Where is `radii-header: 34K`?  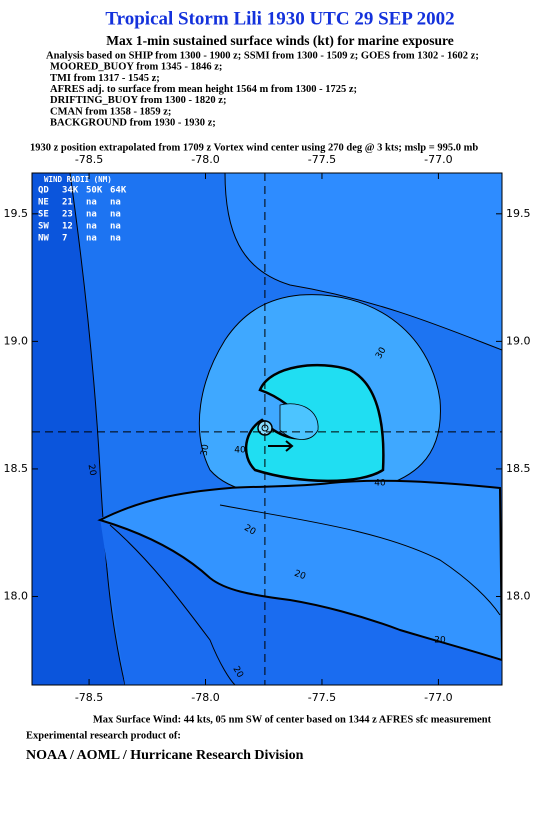
radii-header: 34K is located at coordinates (70, 191).